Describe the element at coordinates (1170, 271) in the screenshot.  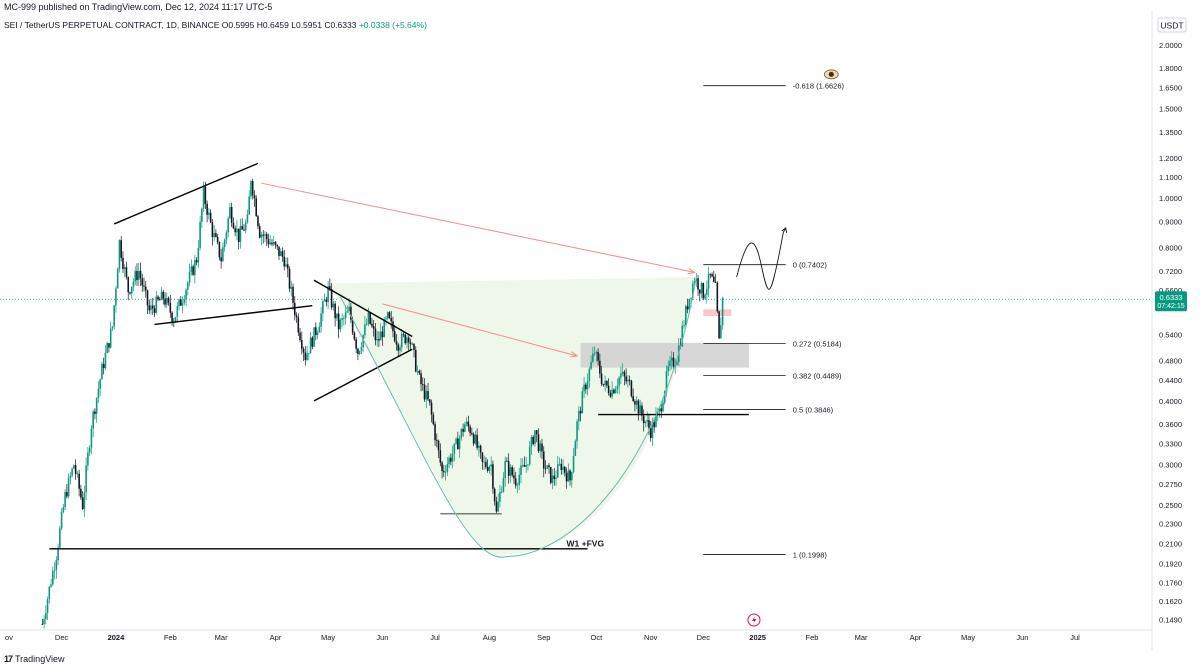
I see `y-tick-label: 0.7200` at that location.